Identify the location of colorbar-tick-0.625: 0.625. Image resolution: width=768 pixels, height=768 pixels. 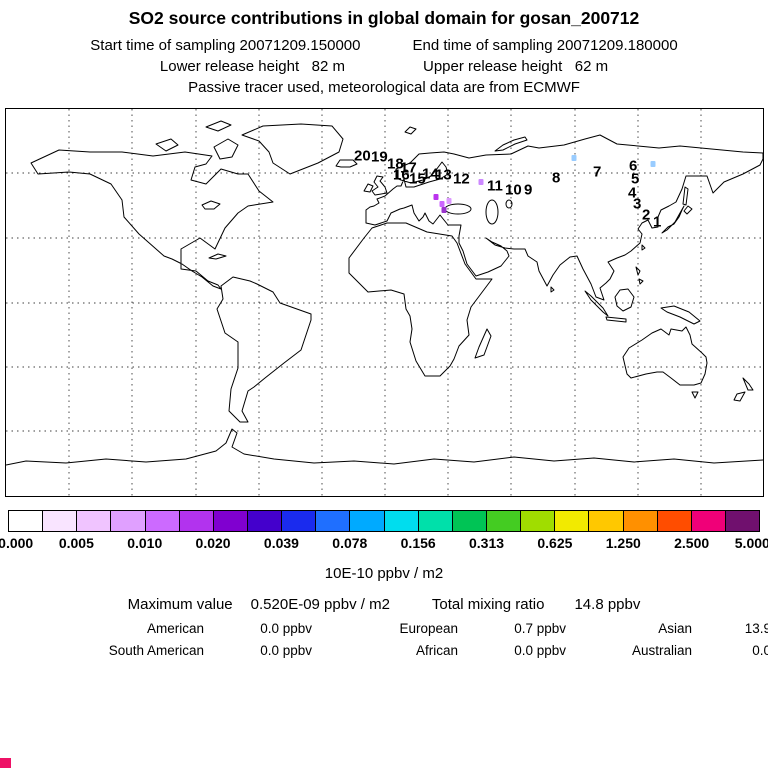
(555, 543).